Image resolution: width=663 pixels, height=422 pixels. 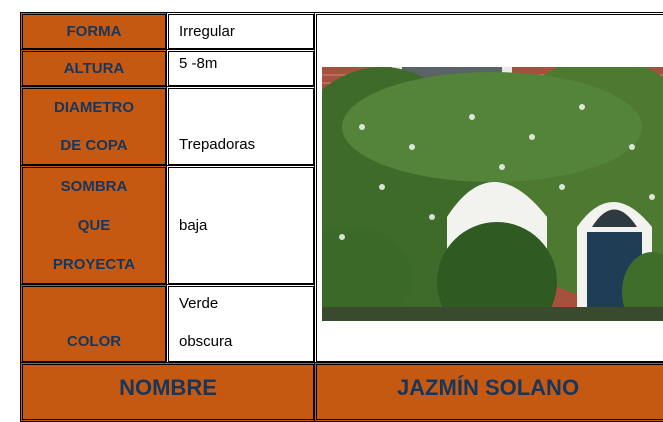 What do you see at coordinates (94, 264) in the screenshot?
I see `label: PROYECTA` at bounding box center [94, 264].